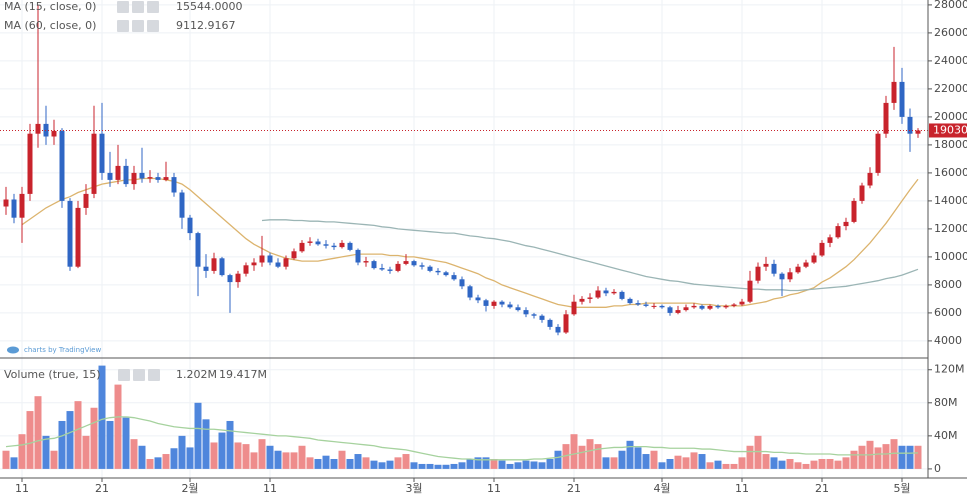 The width and height of the screenshot is (967, 499). What do you see at coordinates (50, 6) in the screenshot?
I see `ma15-legend: MA (15, close, 0)` at bounding box center [50, 6].